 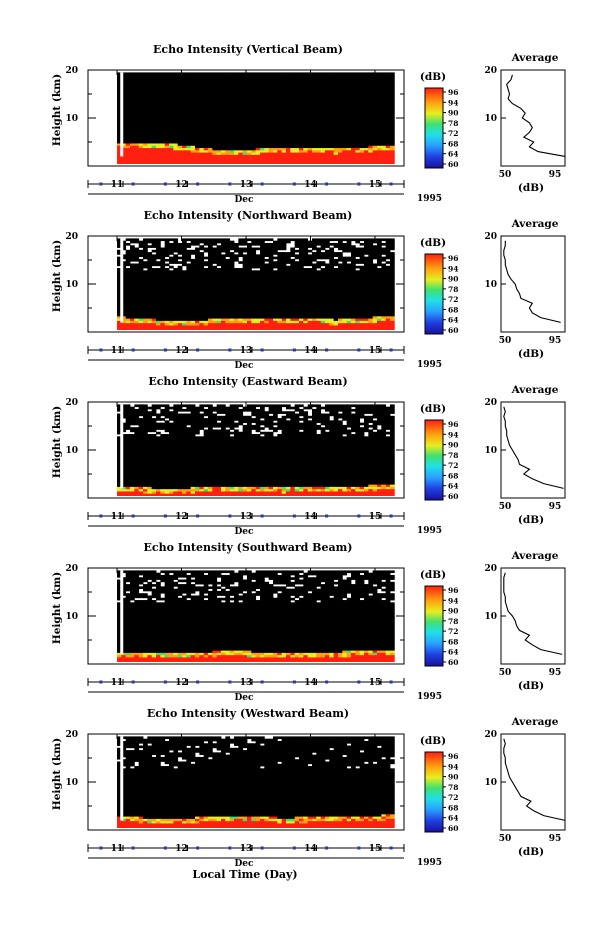 What do you see at coordinates (262, 184) in the screenshot?
I see `time-marker` at bounding box center [262, 184].